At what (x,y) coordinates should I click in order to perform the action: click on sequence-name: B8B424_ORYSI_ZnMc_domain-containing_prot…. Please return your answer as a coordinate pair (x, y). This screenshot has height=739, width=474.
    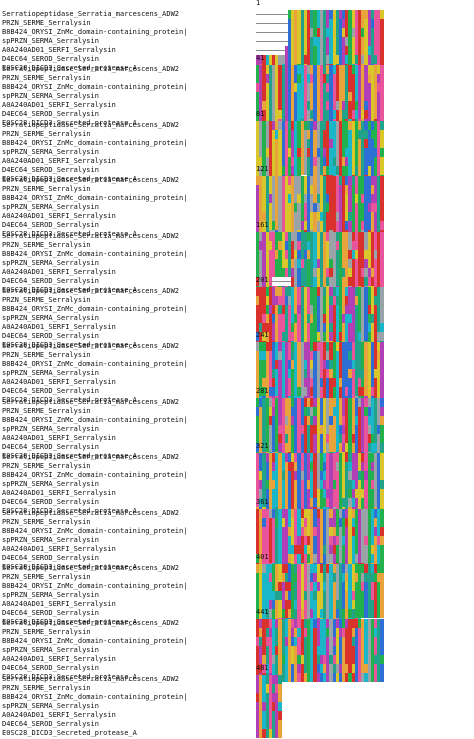
    Looking at the image, I should click on (95, 32).